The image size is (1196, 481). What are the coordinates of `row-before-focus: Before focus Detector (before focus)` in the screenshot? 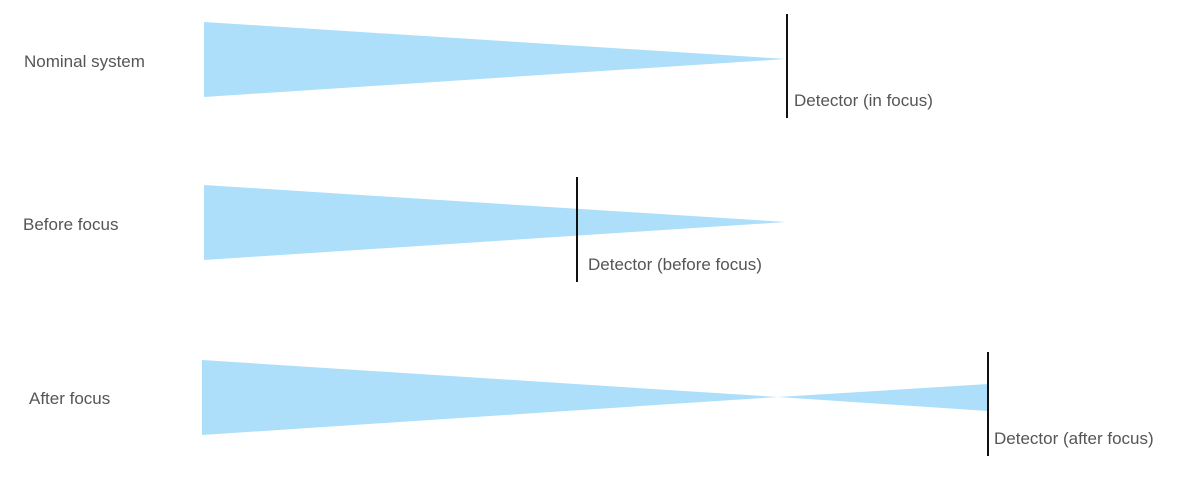 It's located at (404, 229).